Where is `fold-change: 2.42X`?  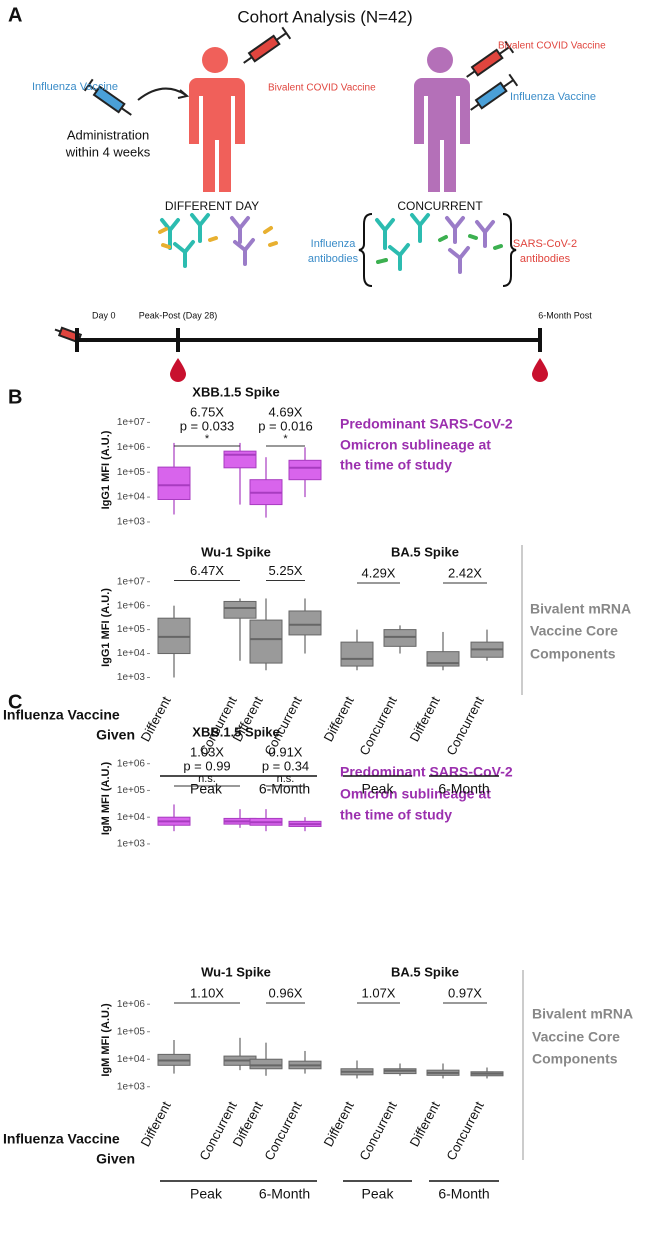 fold-change: 2.42X is located at coordinates (465, 572).